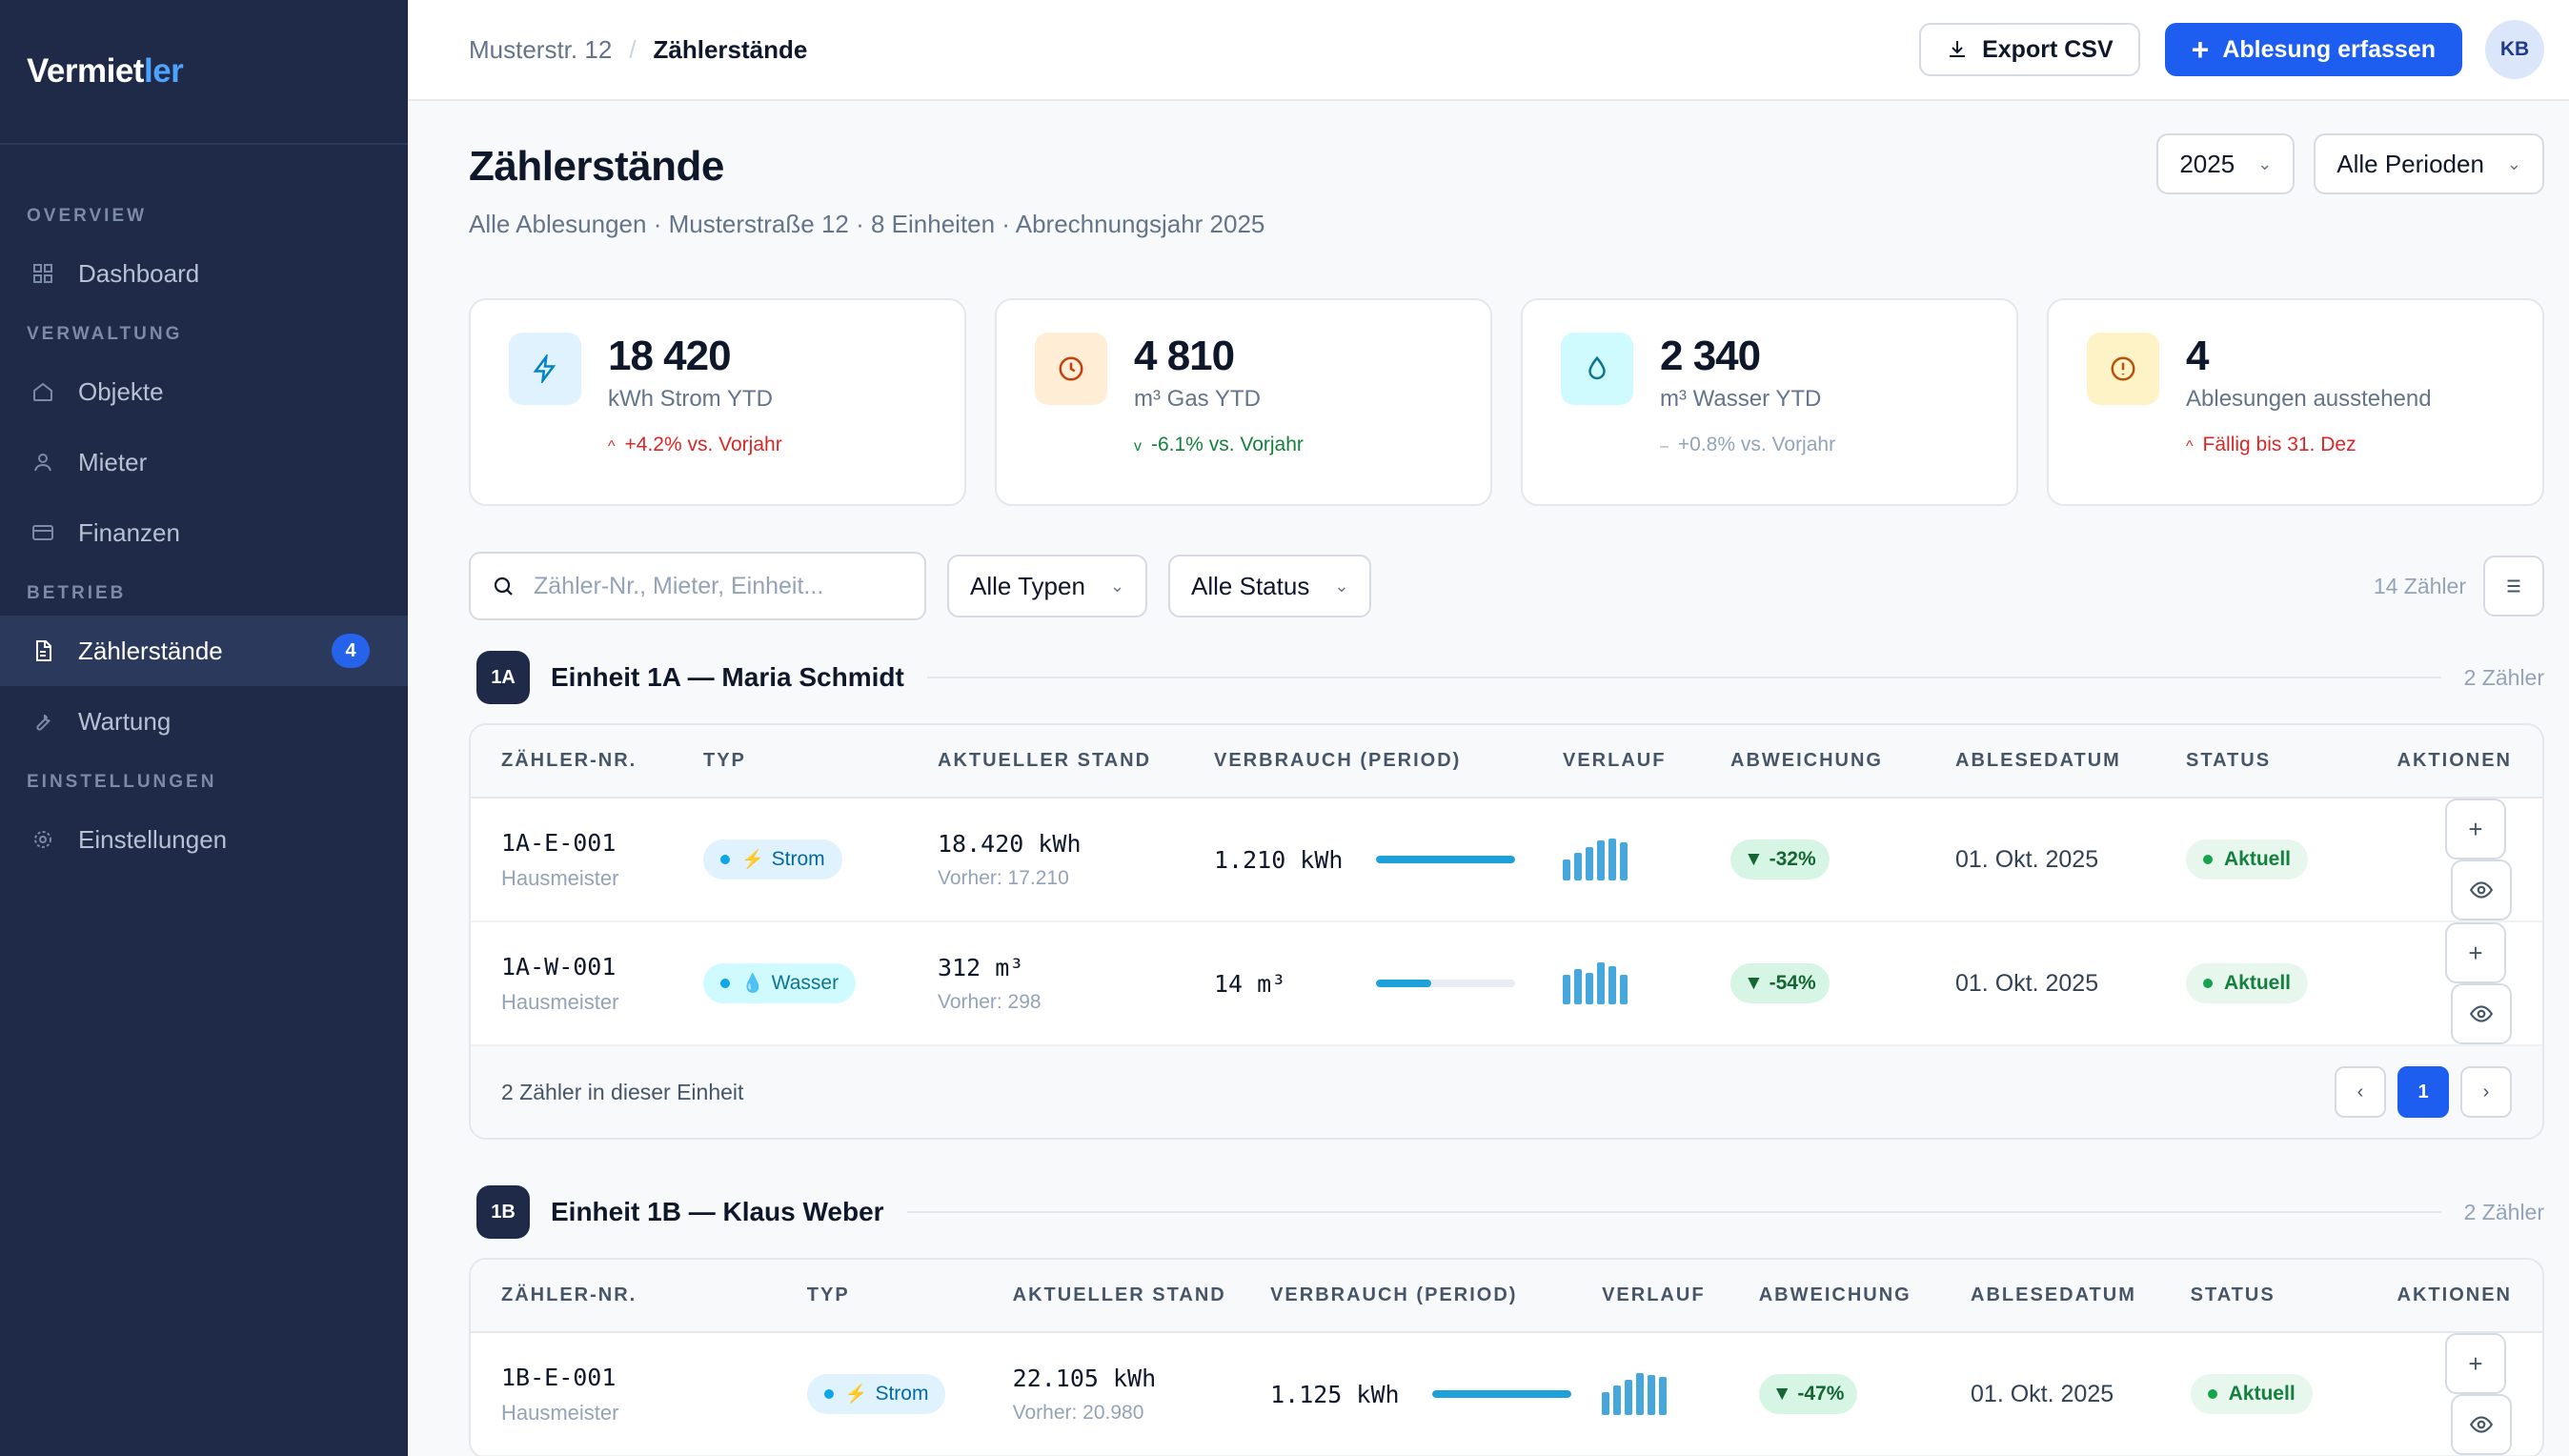 Image resolution: width=2569 pixels, height=1456 pixels. Describe the element at coordinates (204, 274) in the screenshot. I see `sidebar-item-dashboard: Dashboard` at that location.